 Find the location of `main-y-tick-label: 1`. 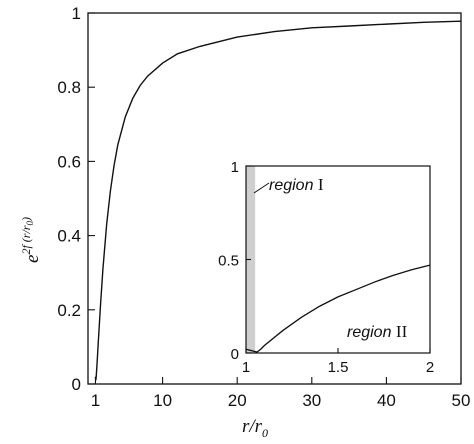

main-y-tick-label: 1 is located at coordinates (76, 13).